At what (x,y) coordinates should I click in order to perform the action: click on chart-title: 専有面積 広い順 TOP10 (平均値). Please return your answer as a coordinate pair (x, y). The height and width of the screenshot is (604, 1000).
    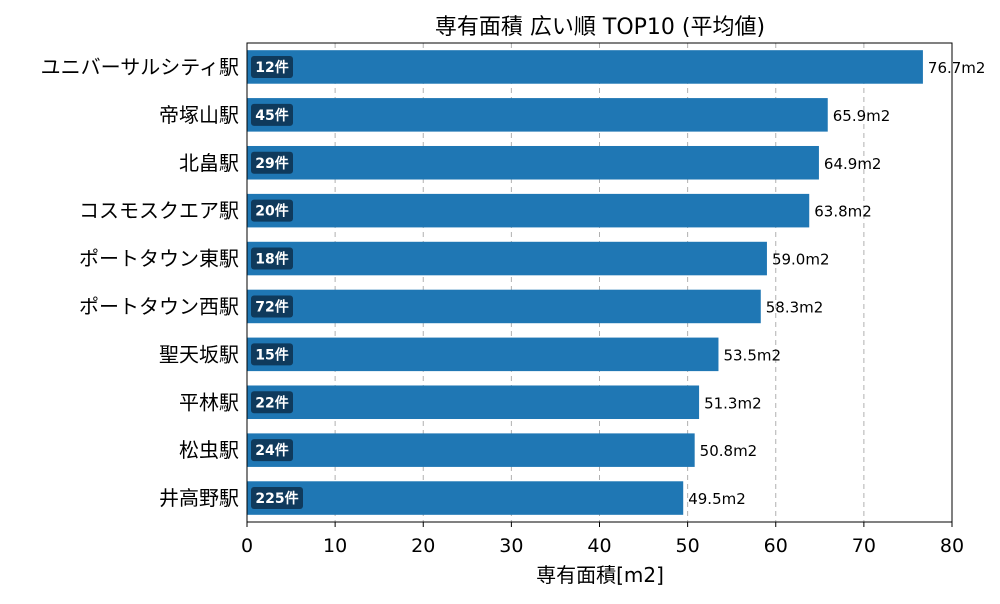
    Looking at the image, I should click on (600, 27).